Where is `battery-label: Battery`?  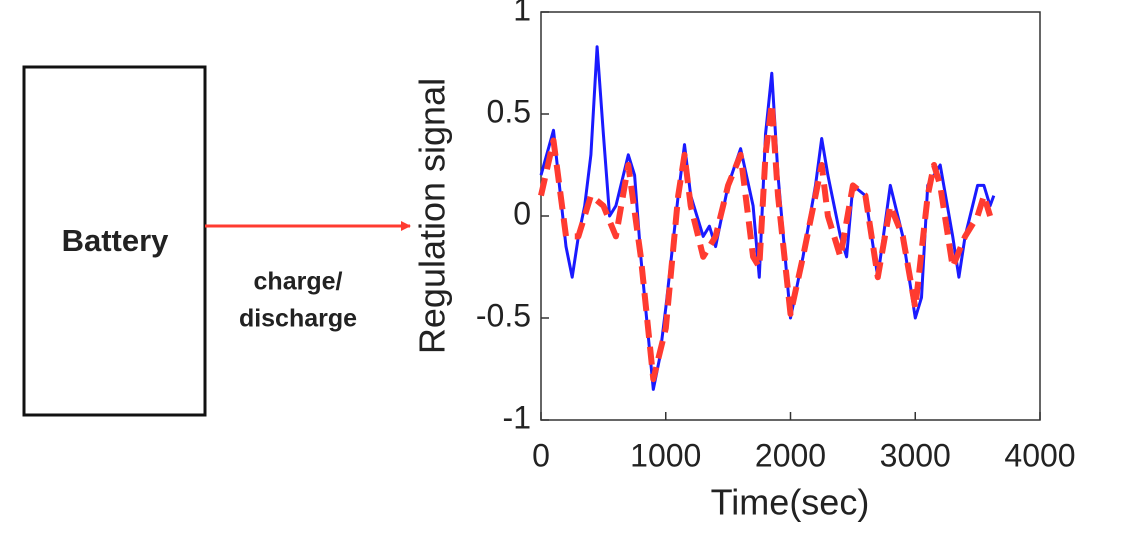 battery-label: Battery is located at coordinates (116, 240).